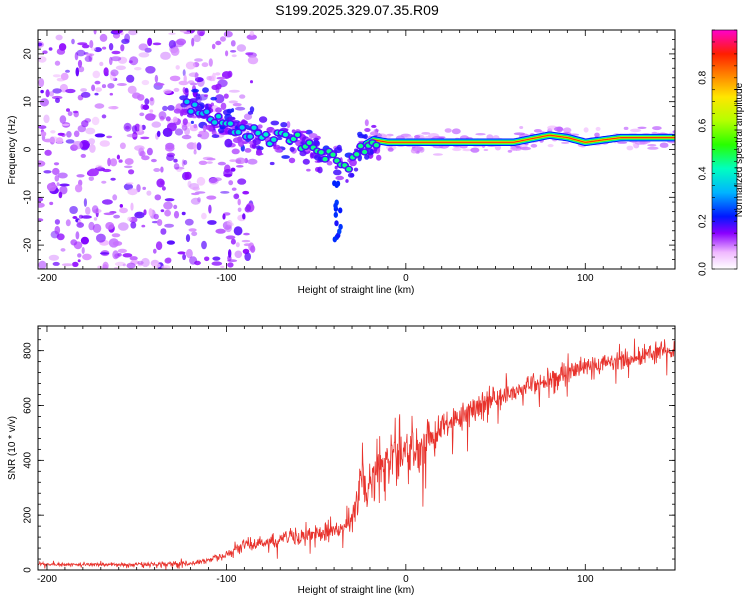 Image resolution: width=750 pixels, height=600 pixels. Describe the element at coordinates (226, 278) in the screenshot. I see `x-tick-label: -100` at that location.